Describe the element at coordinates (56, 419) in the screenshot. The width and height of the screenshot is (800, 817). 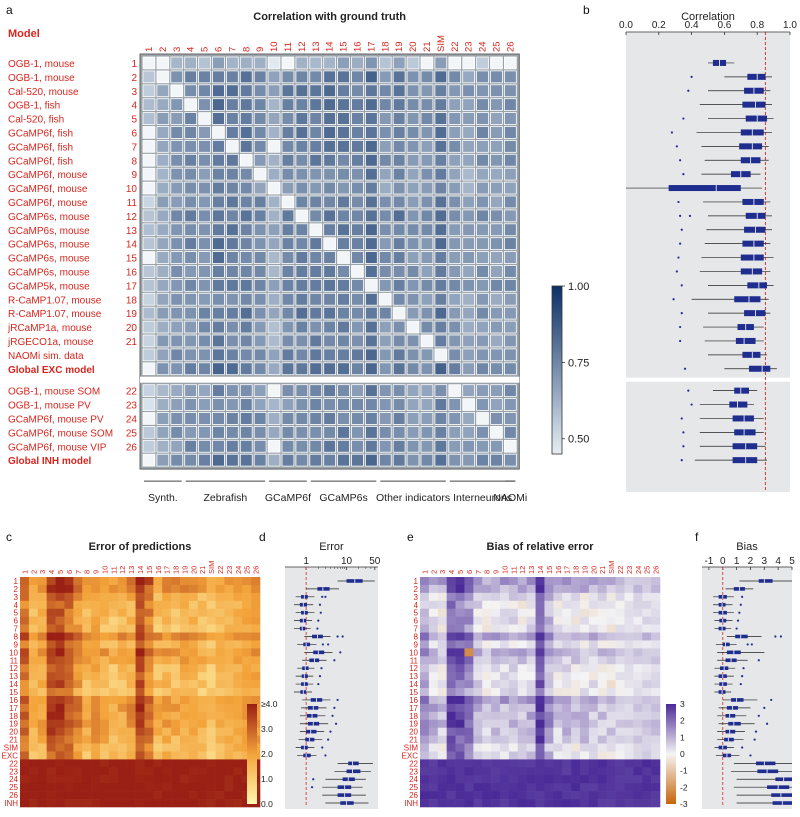
I see `heatmap-a-row-name: GCaMP6f, mouse PV` at that location.